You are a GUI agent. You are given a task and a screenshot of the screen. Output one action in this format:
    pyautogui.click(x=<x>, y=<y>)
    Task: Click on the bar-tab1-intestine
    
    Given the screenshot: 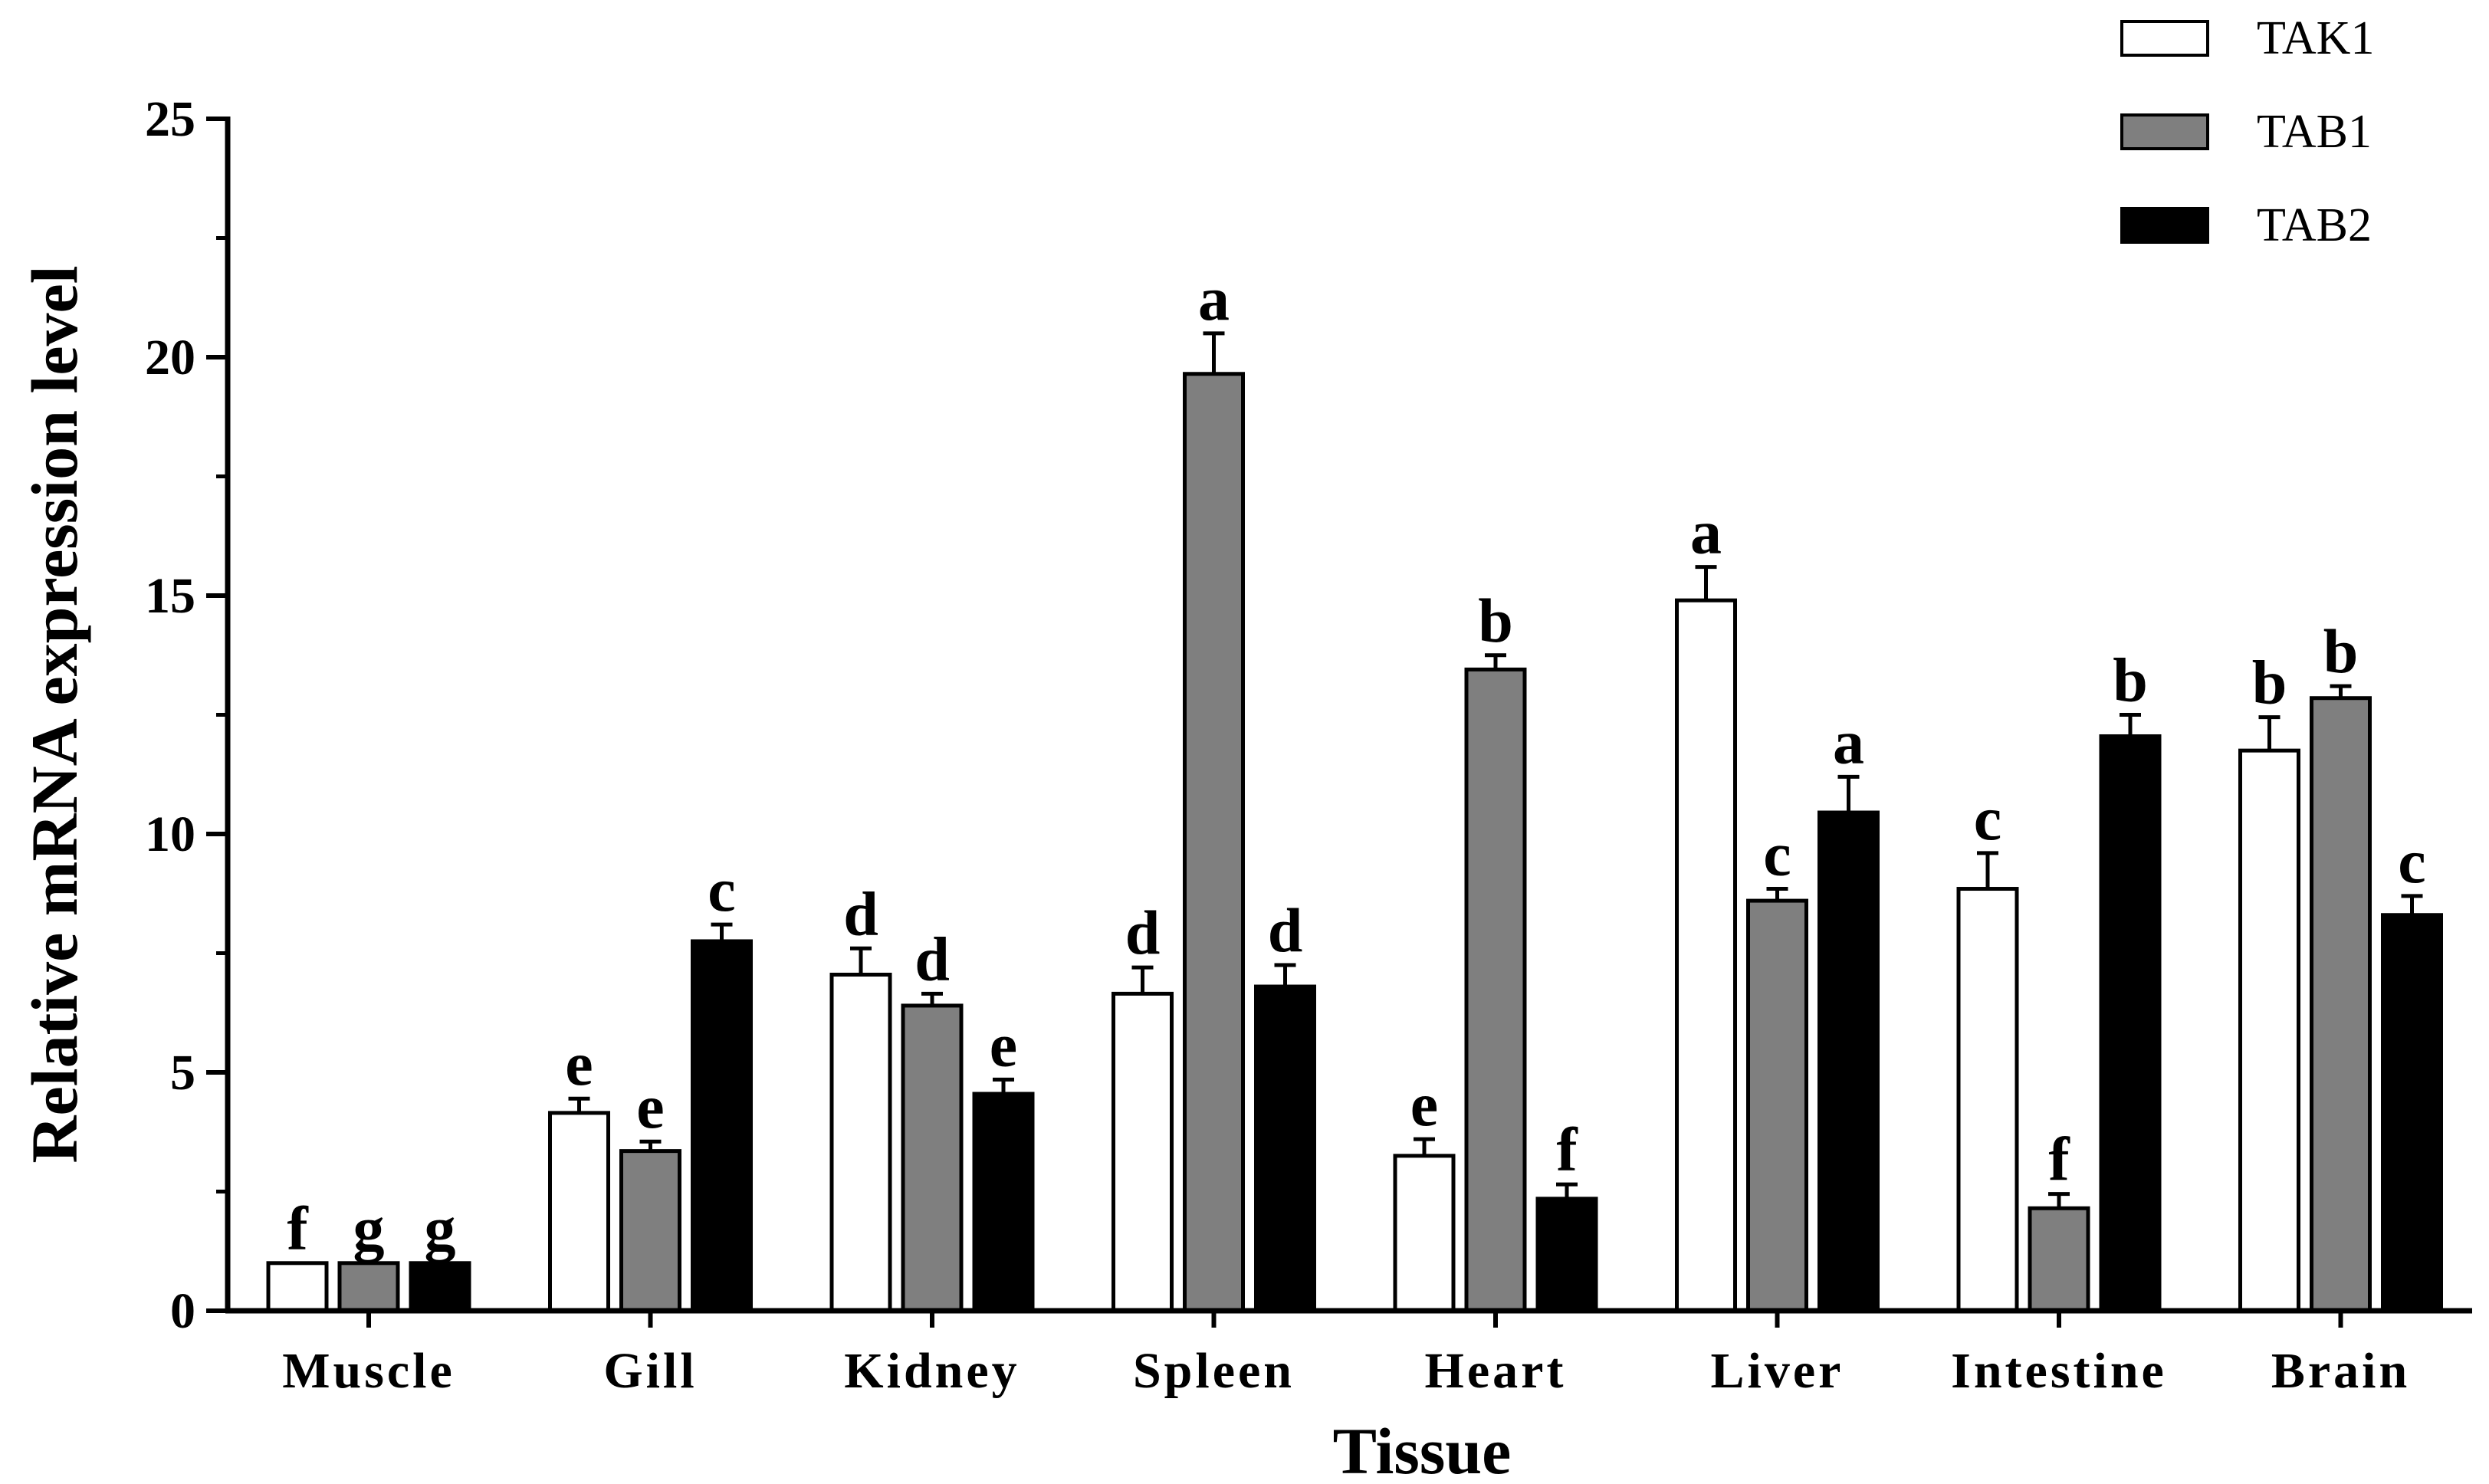 What is the action you would take?
    pyautogui.click(x=2059, y=1259)
    